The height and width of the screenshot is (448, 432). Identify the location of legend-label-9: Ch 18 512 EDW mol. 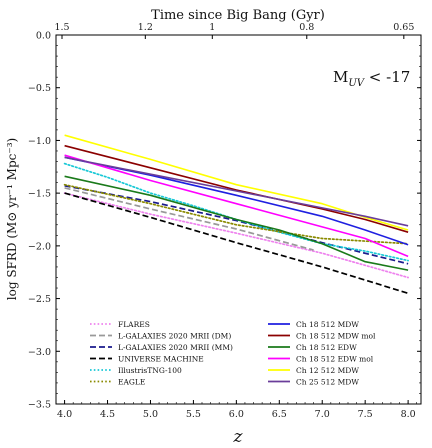
(335, 359).